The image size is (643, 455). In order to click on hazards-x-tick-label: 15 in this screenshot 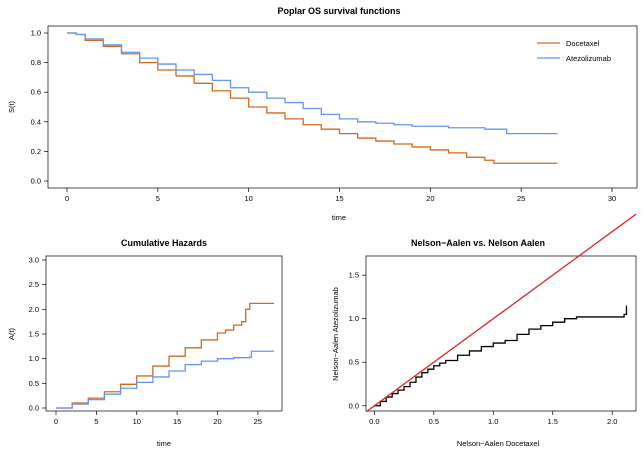, I will do `click(177, 421)`.